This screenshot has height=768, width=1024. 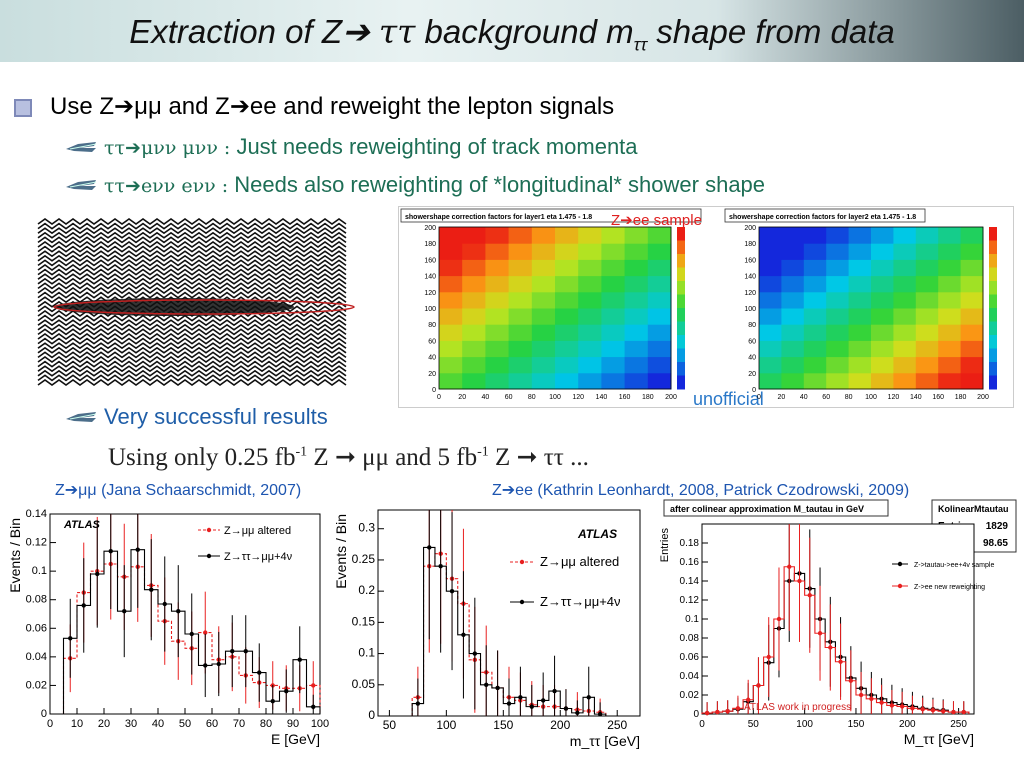 I want to click on watermark-label: ATLAS work in progress, so click(x=797, y=707).